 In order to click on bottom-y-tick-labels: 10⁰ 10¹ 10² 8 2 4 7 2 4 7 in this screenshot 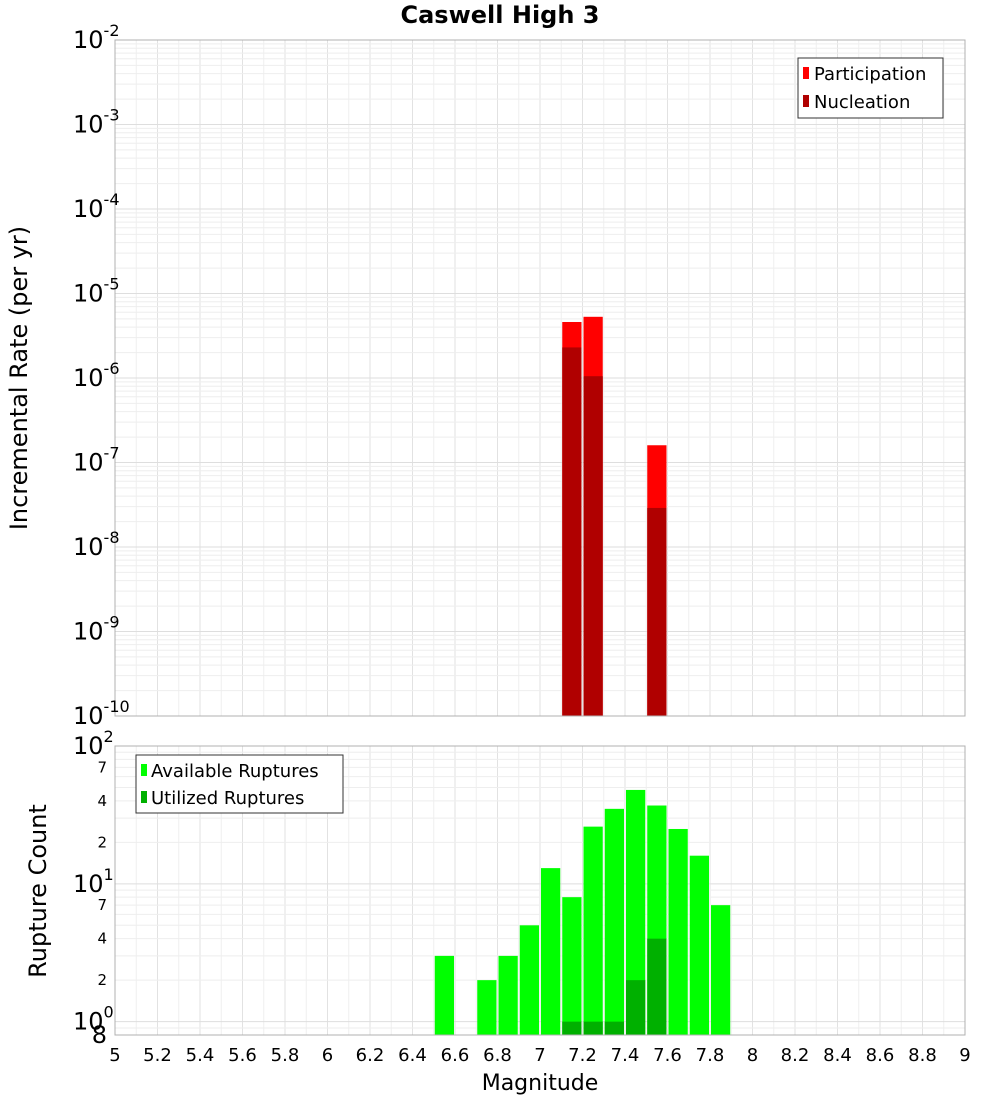, I will do `click(93, 888)`.